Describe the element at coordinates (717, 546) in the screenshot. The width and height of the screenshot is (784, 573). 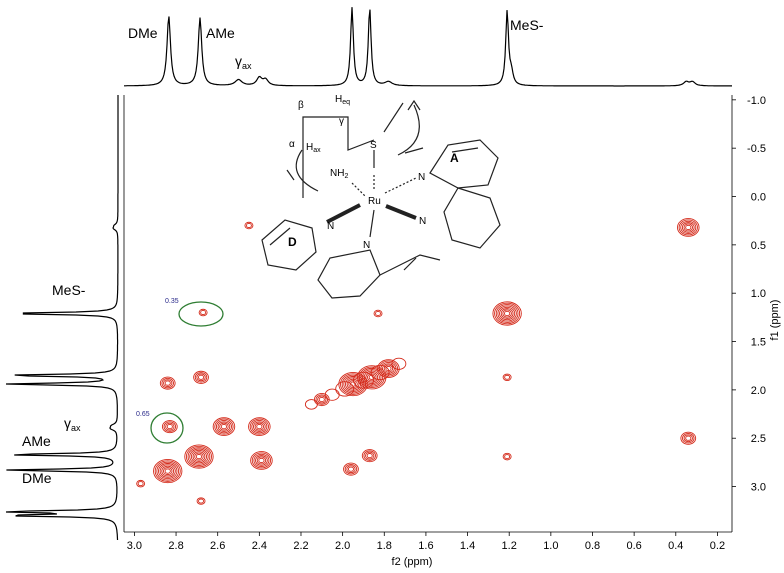
I see `x-tick-label: 0.2` at that location.